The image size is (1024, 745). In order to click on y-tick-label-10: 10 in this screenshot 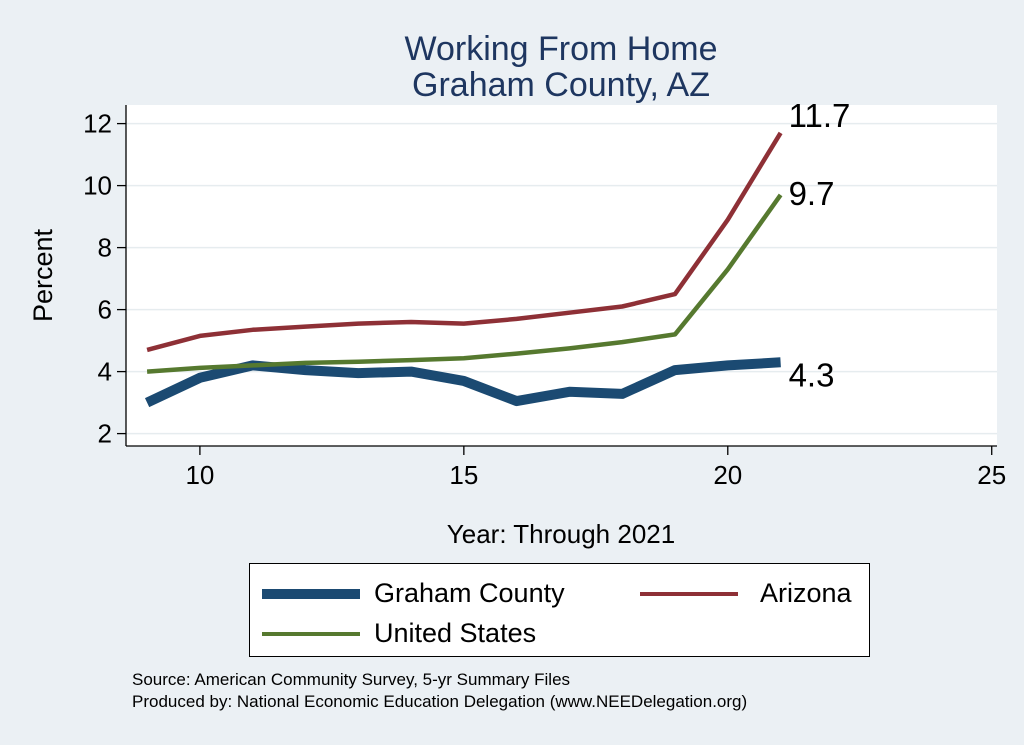, I will do `click(97, 186)`.